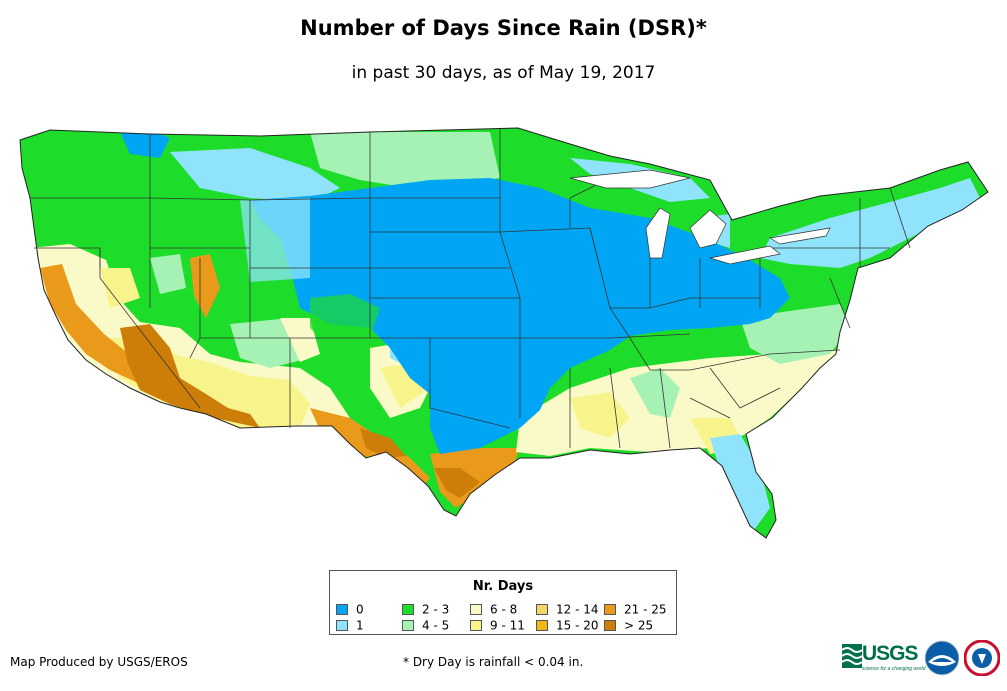 The height and width of the screenshot is (691, 1007). Describe the element at coordinates (360, 625) in the screenshot. I see `legend-label: 1` at that location.